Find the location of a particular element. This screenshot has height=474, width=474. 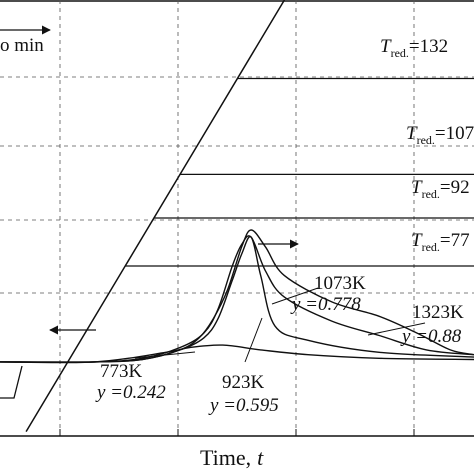

curve-label-1073-temp: 1073K is located at coordinates (340, 283).